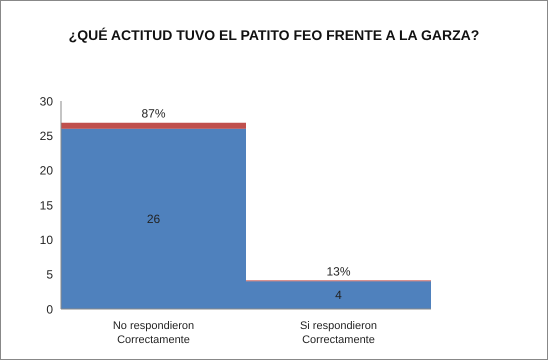  What do you see at coordinates (50, 275) in the screenshot?
I see `y-tick-label: 5` at bounding box center [50, 275].